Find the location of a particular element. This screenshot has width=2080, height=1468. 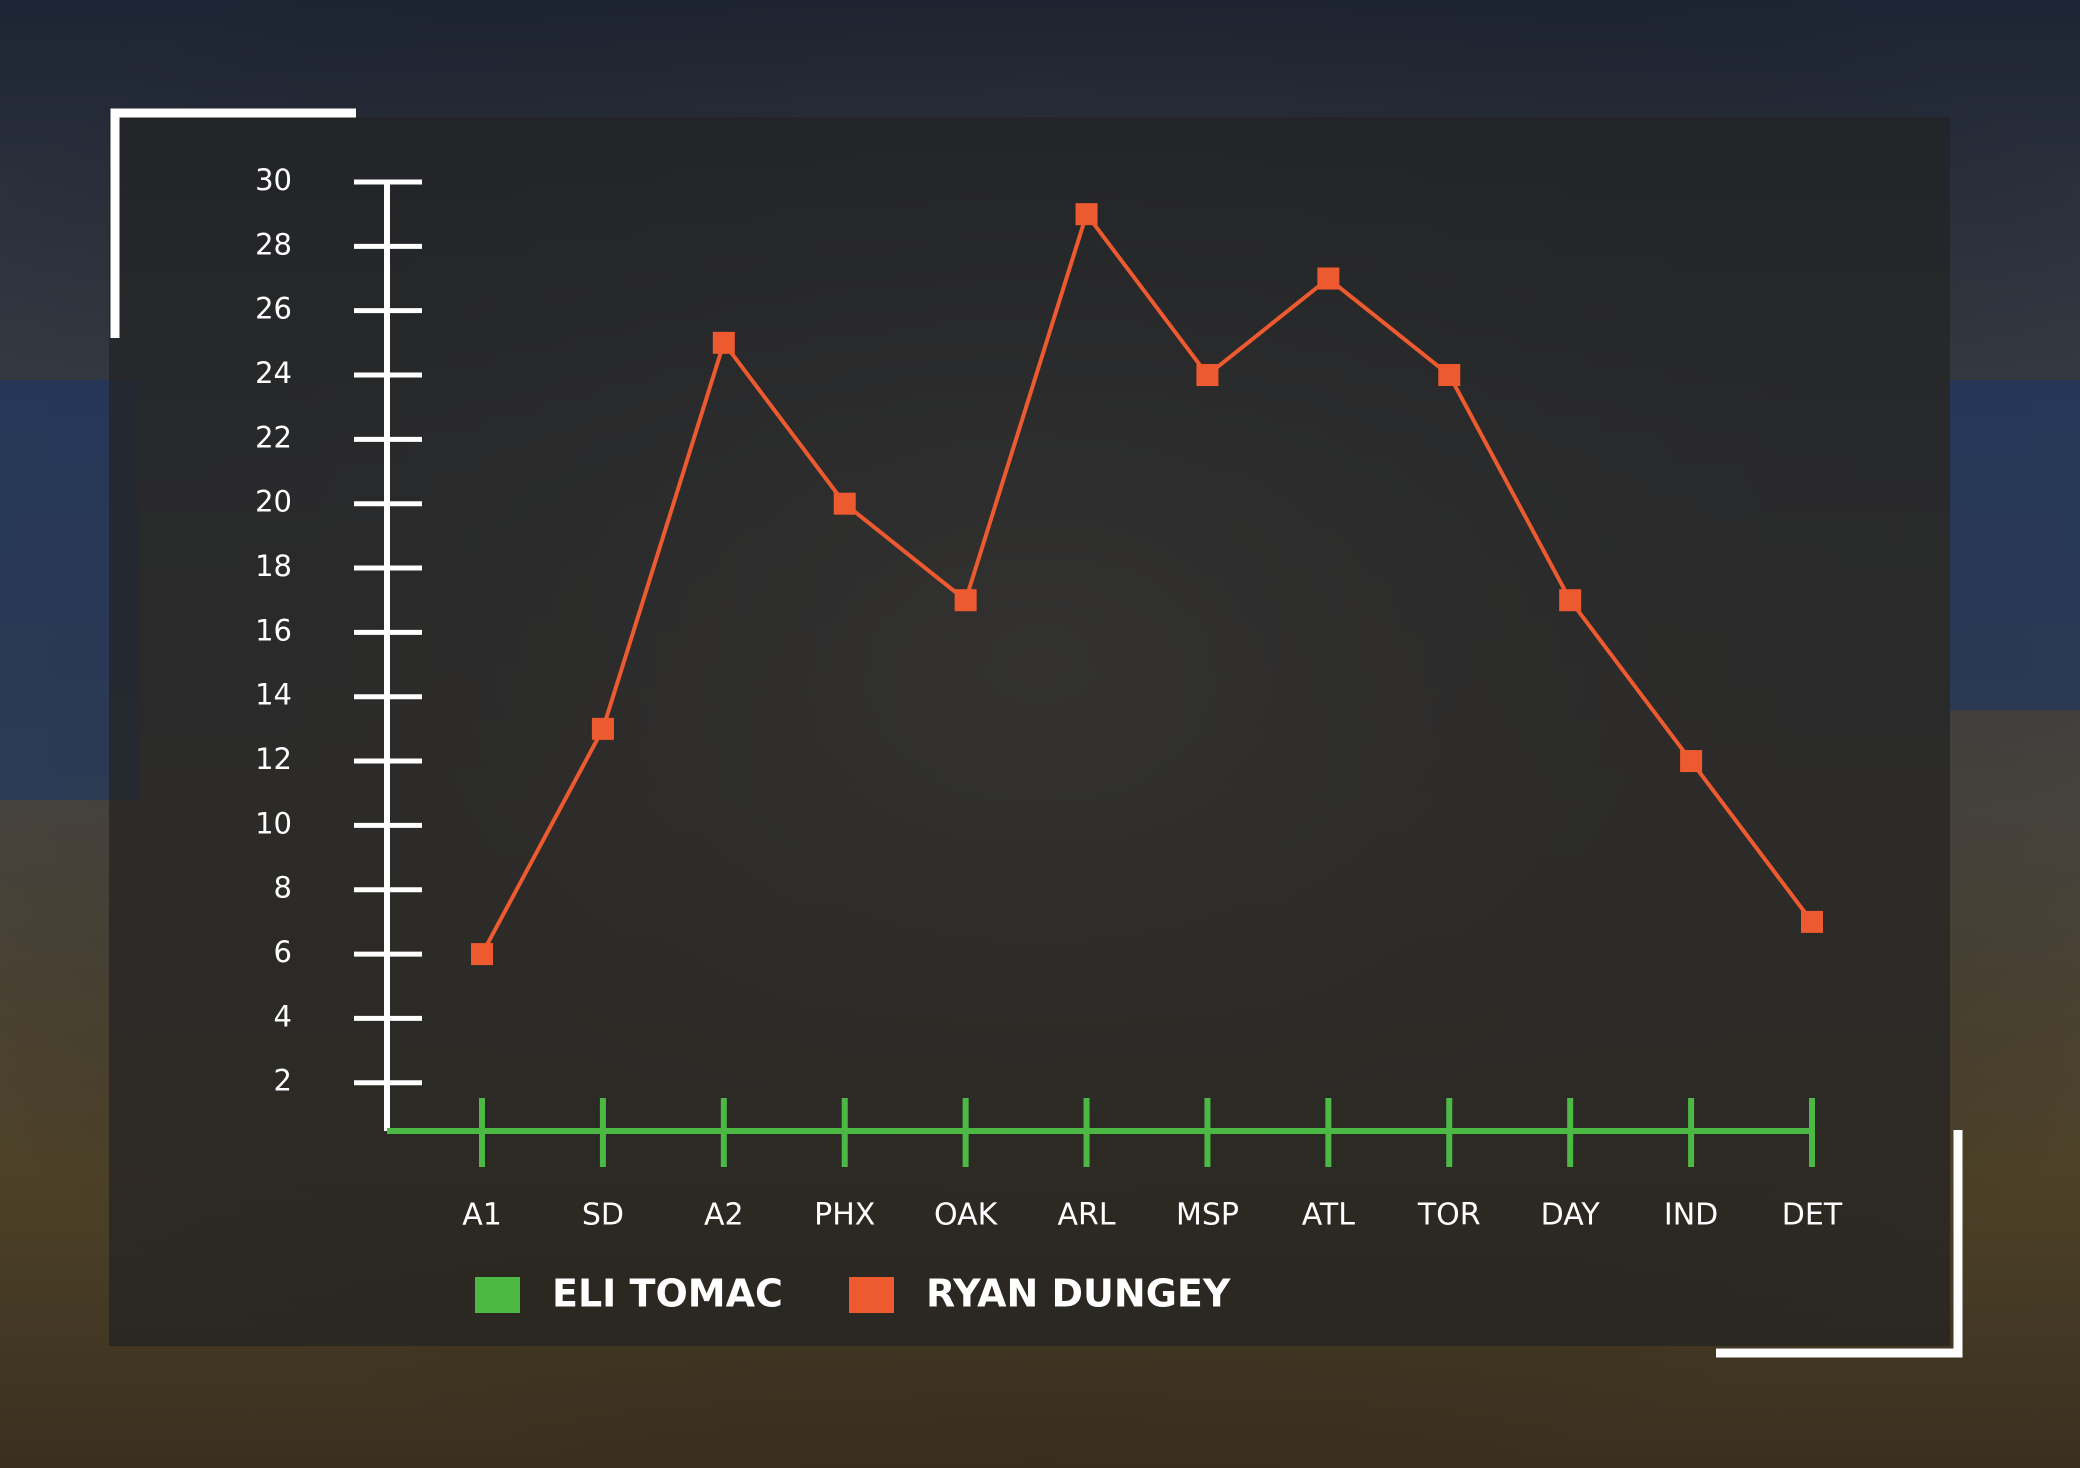

y-tick-label: 20 is located at coordinates (273, 502).